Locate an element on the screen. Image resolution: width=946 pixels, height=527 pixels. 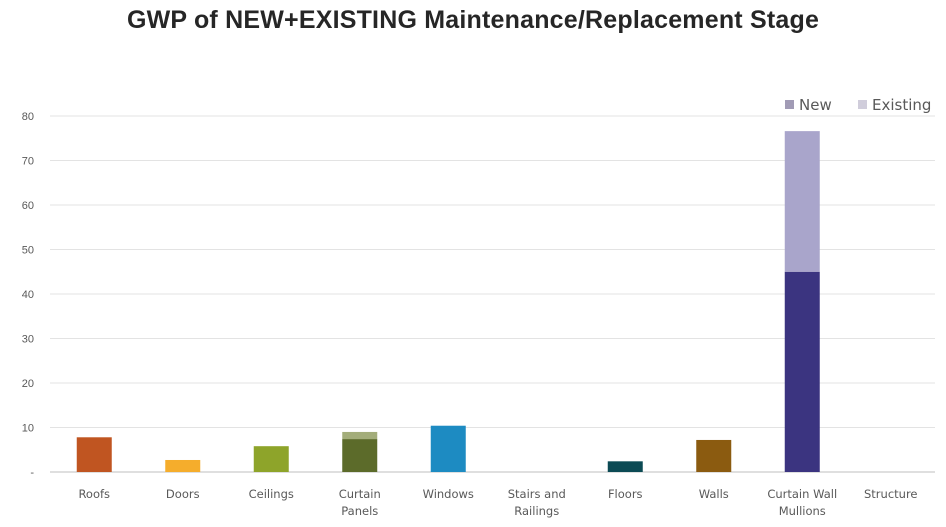
x-tick-label: Panels is located at coordinates (359, 511).